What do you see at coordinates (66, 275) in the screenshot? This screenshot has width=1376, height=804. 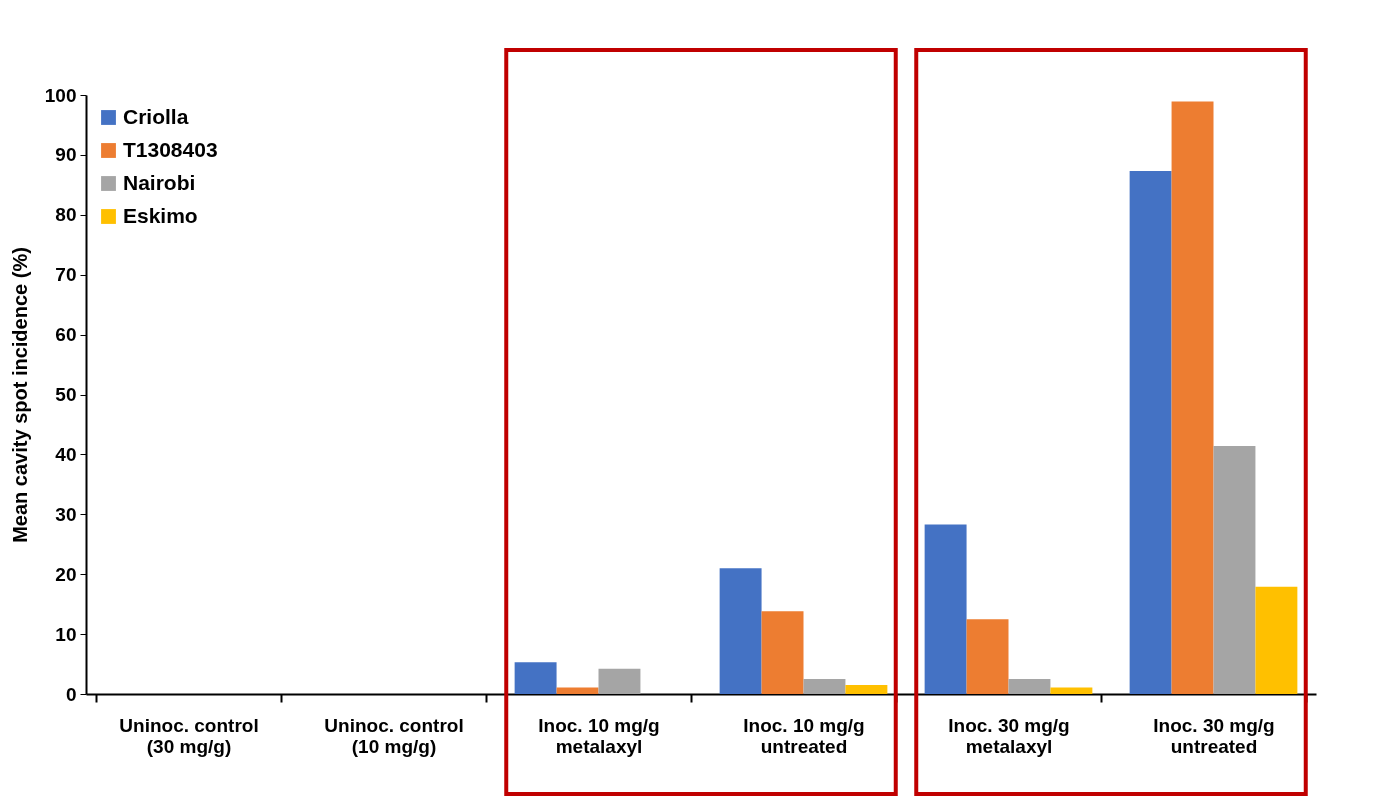 I see `y-tick-label: 70` at bounding box center [66, 275].